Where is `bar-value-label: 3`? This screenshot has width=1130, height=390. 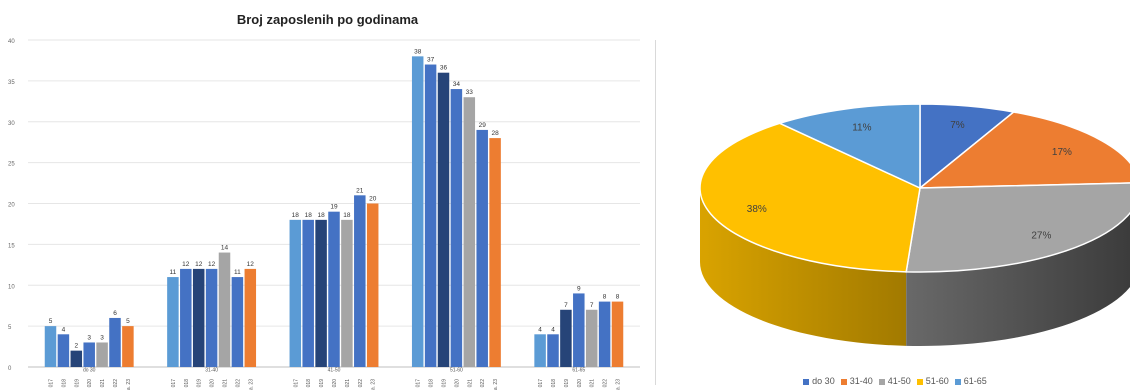
bar-value-label: 3 is located at coordinates (102, 337).